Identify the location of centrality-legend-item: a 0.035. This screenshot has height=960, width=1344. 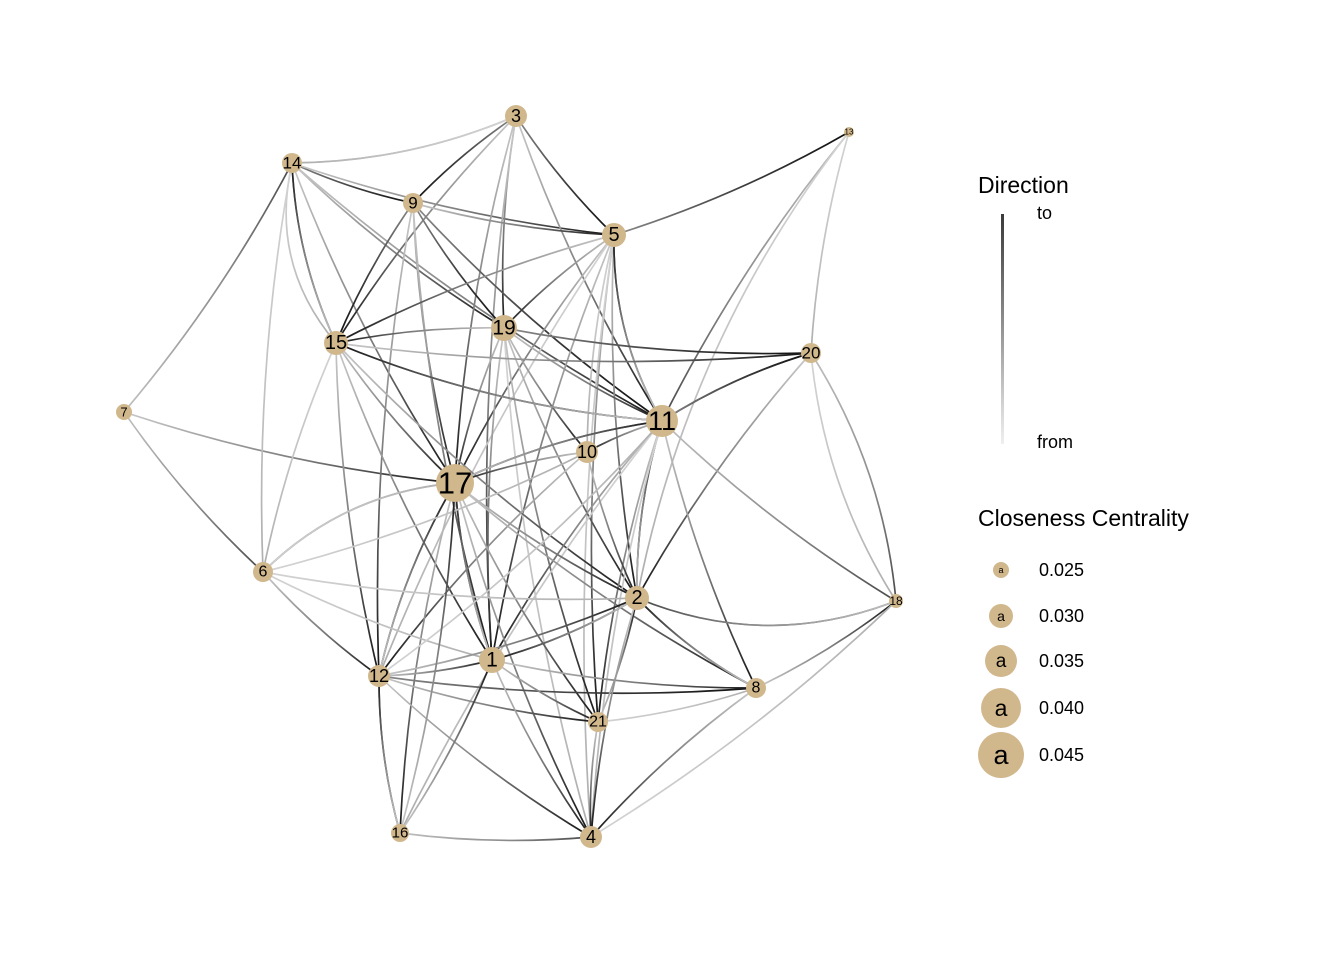
(1085, 661).